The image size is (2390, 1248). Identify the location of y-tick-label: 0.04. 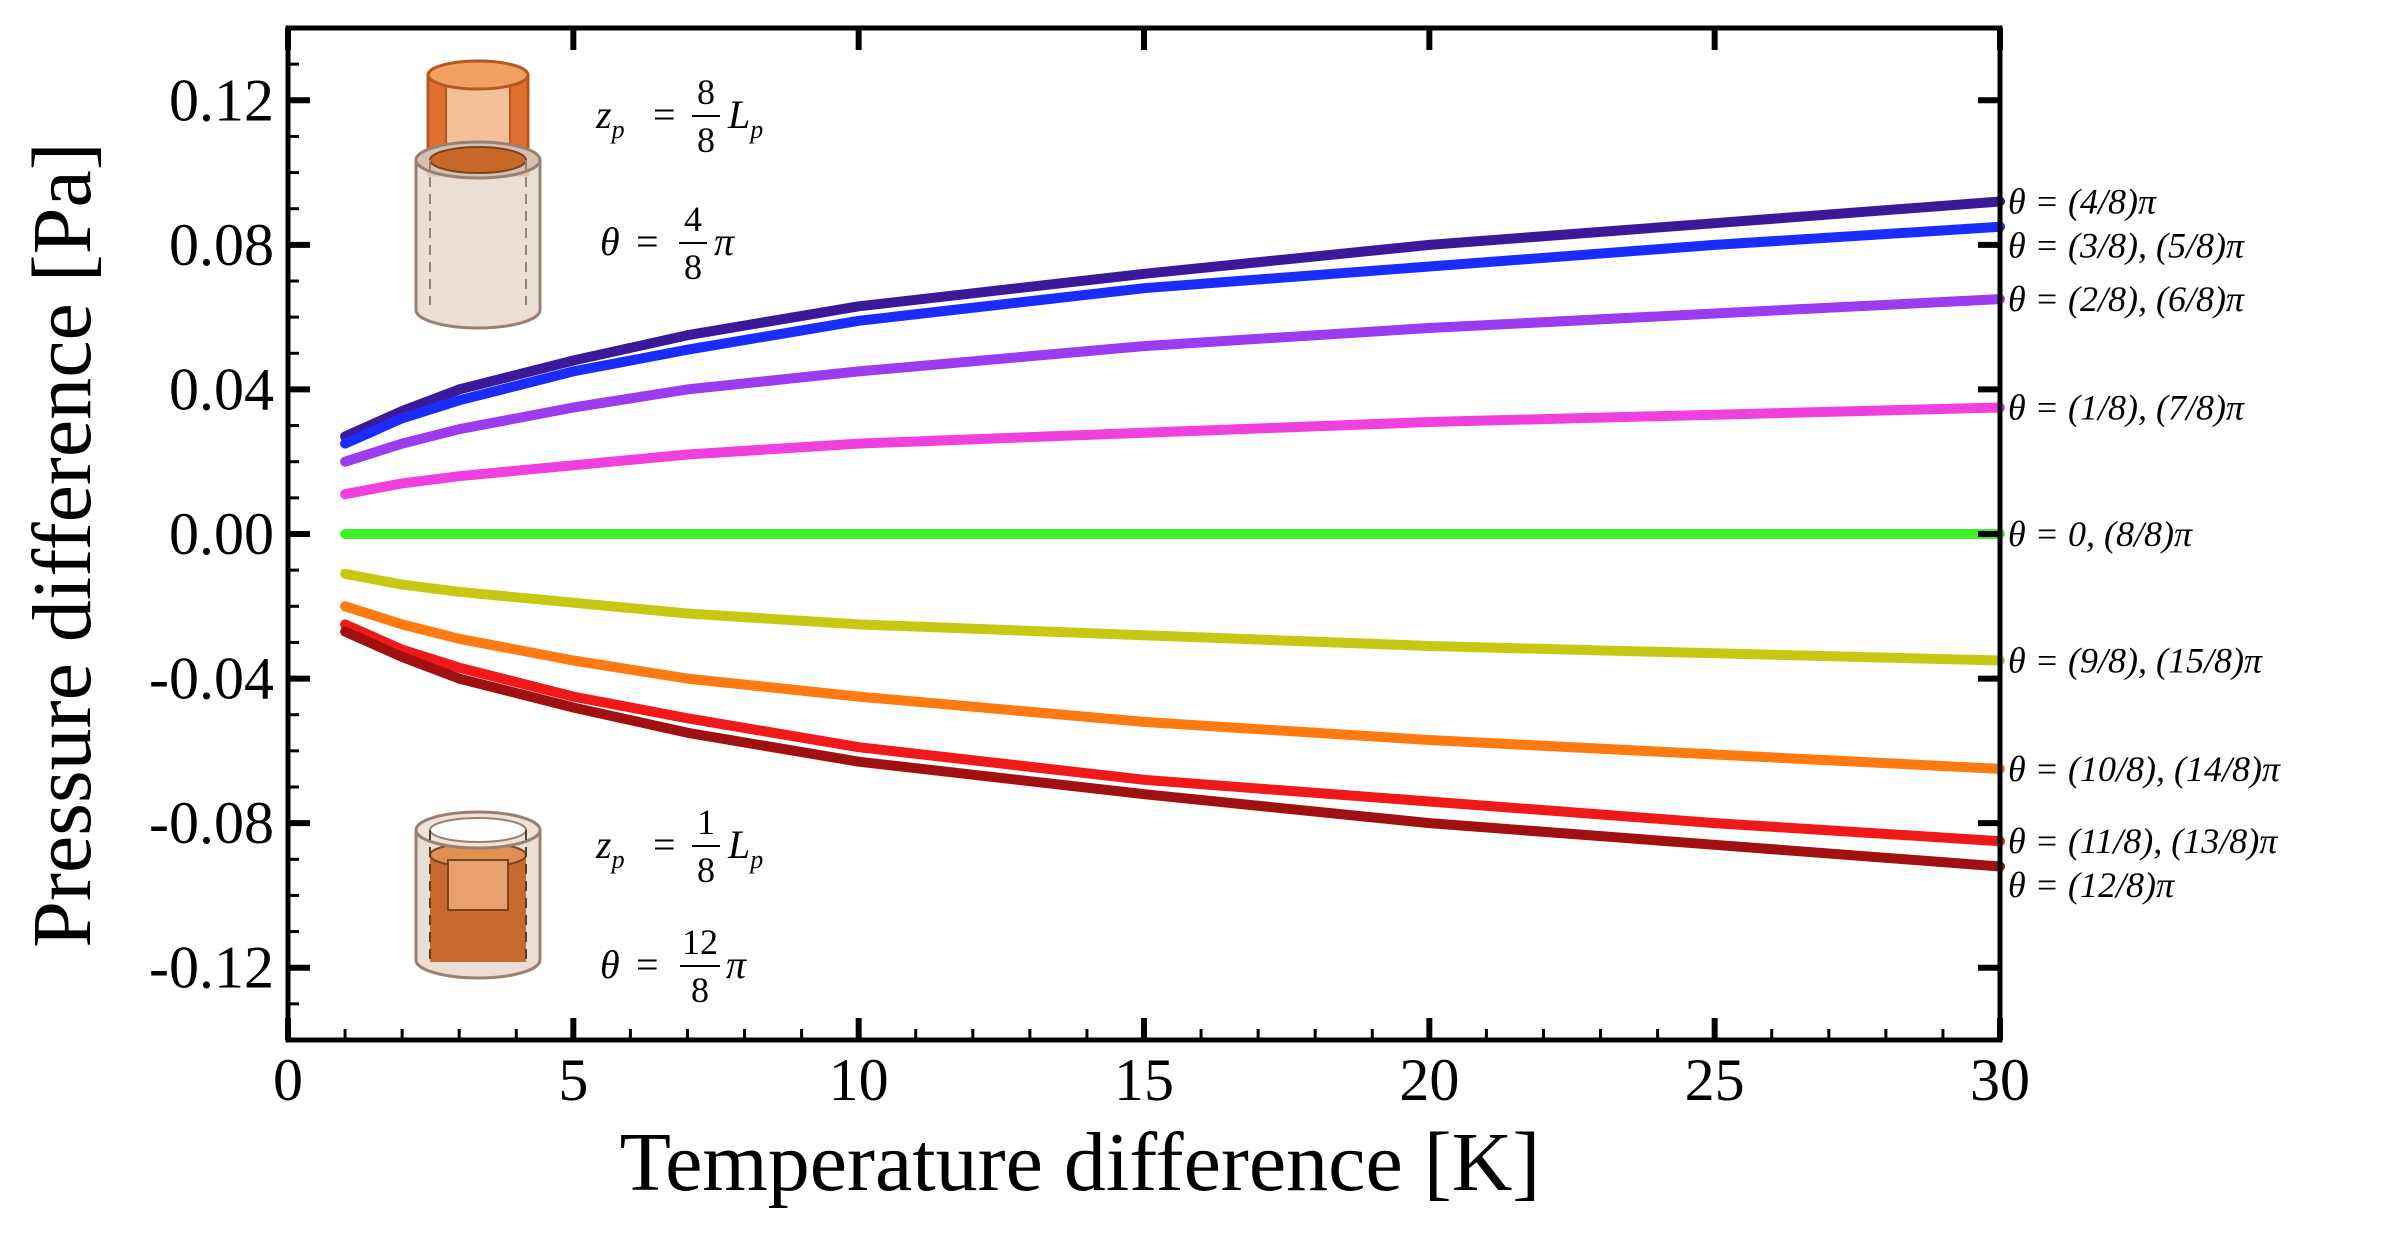
(221, 389).